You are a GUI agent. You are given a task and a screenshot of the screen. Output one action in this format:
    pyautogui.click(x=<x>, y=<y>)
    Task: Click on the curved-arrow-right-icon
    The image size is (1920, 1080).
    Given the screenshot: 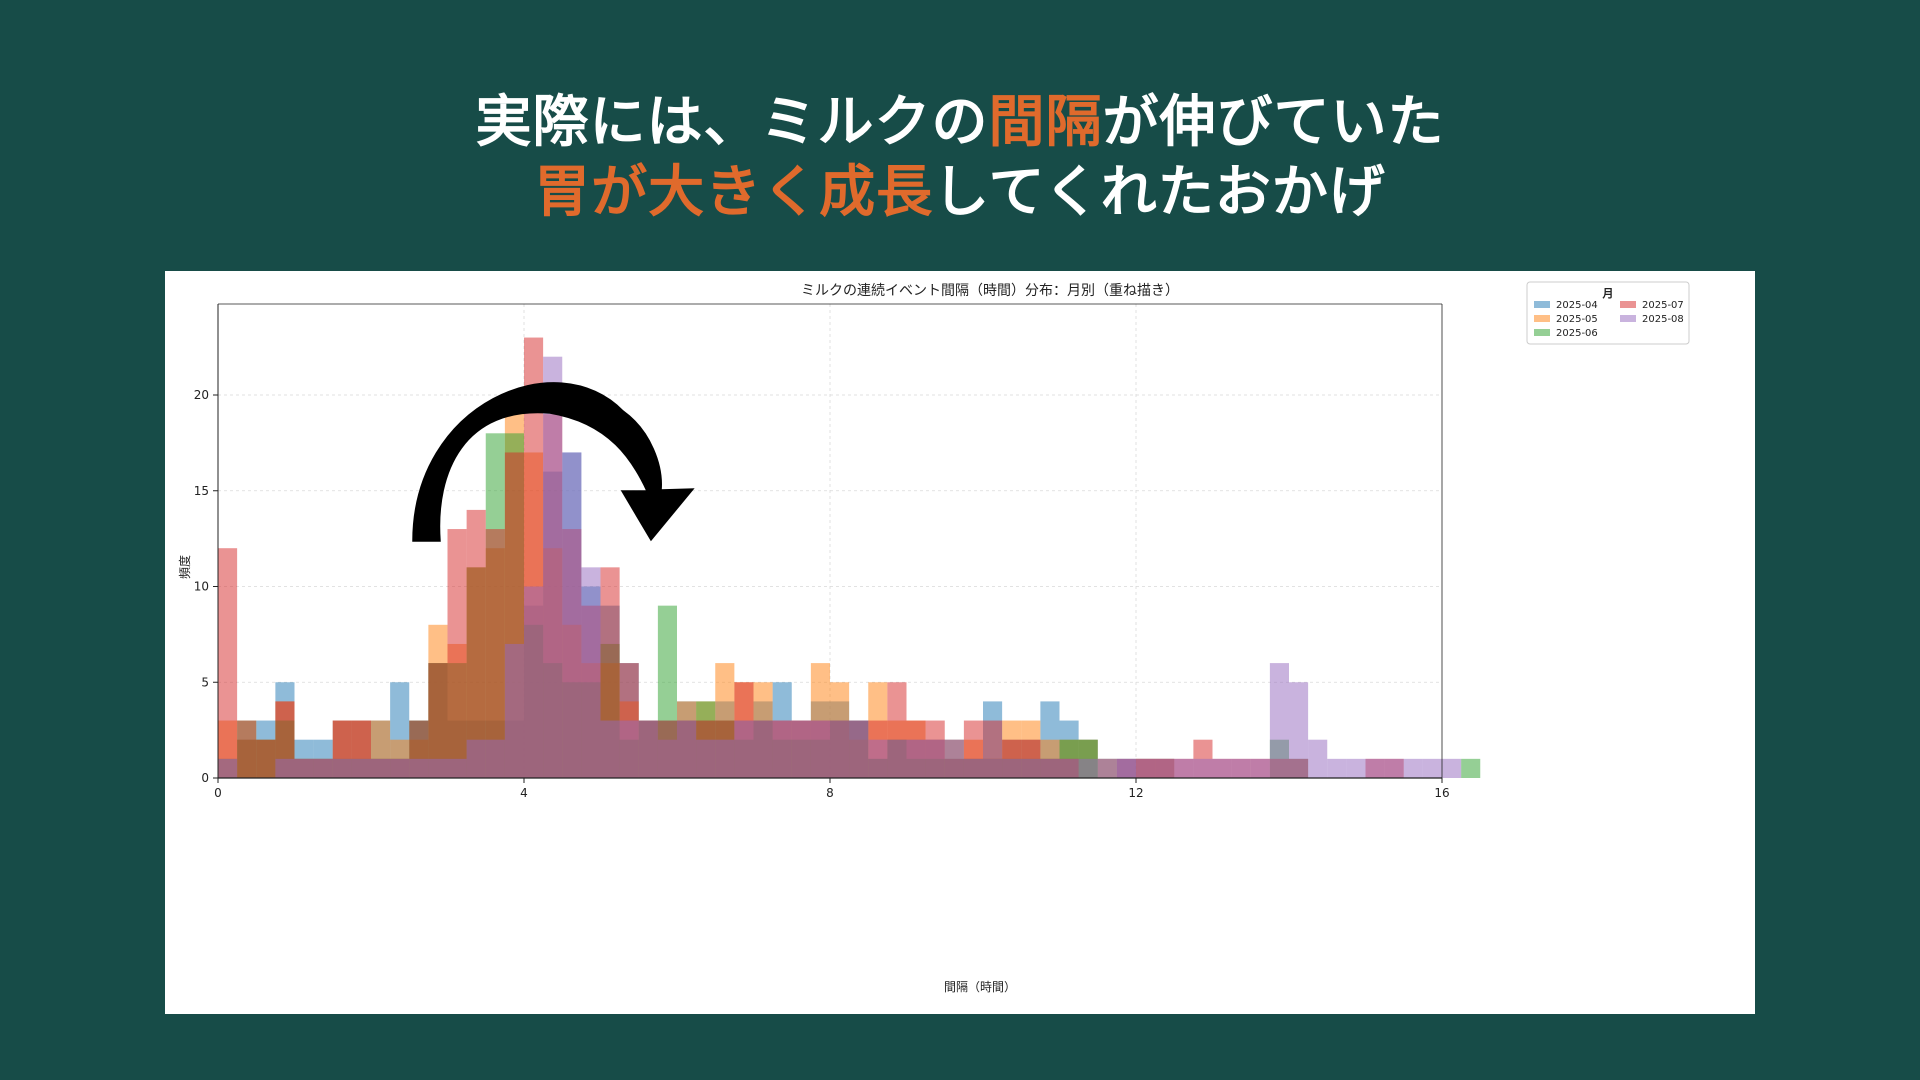 What is the action you would take?
    pyautogui.click(x=553, y=462)
    